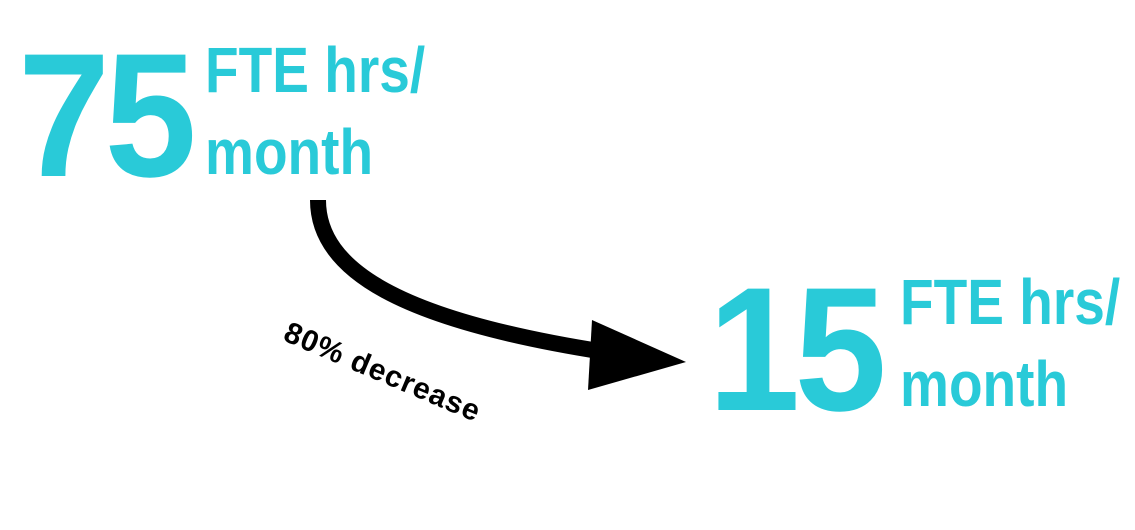 This screenshot has height=530, width=1135. I want to click on after-value: 15, so click(797, 350).